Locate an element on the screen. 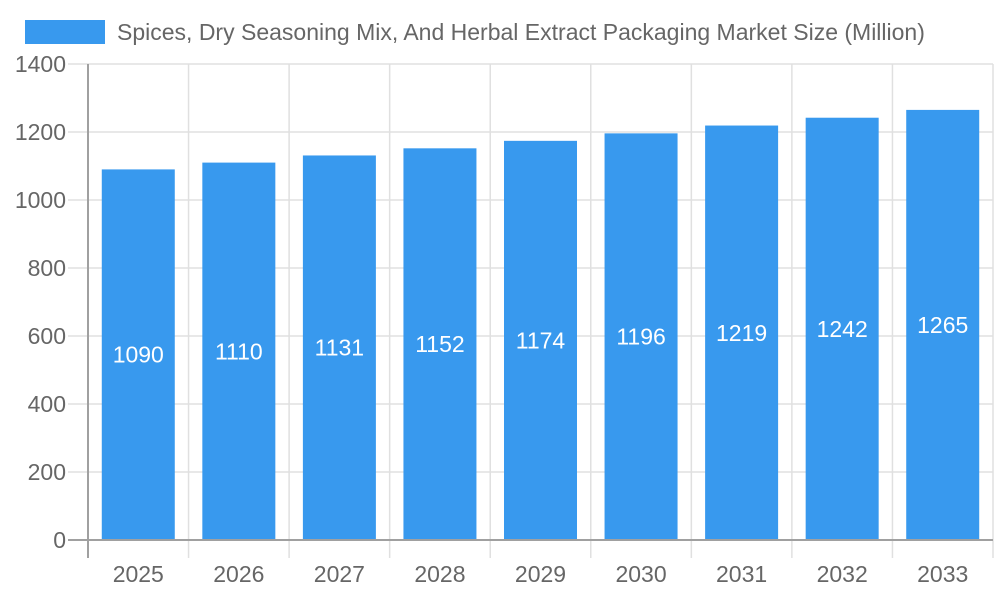 The image size is (1000, 605). data-label: 1219 is located at coordinates (741, 333).